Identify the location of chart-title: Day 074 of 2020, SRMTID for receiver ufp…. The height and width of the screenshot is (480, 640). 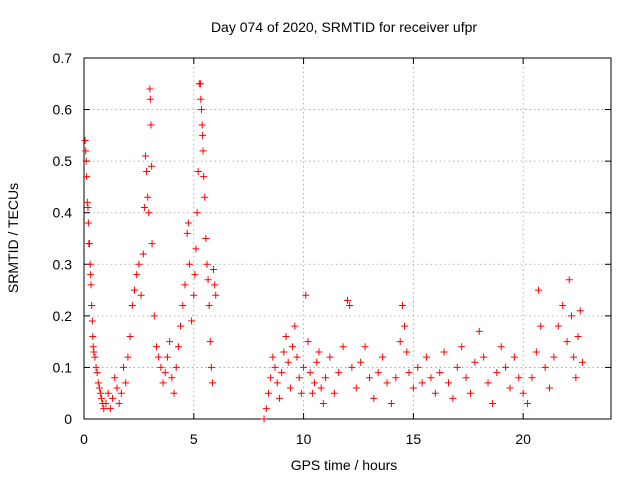
(344, 27).